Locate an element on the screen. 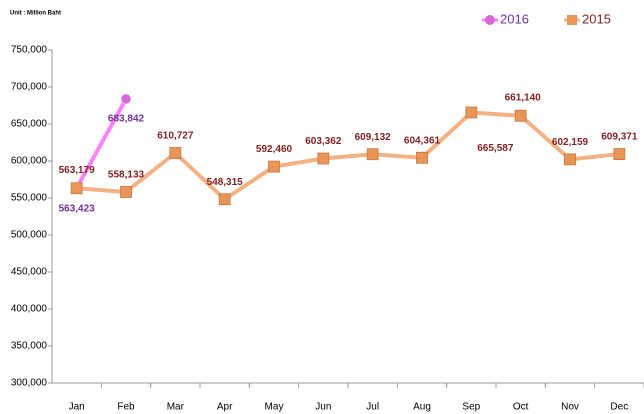  y-tick-label: 450,000 is located at coordinates (29, 272).